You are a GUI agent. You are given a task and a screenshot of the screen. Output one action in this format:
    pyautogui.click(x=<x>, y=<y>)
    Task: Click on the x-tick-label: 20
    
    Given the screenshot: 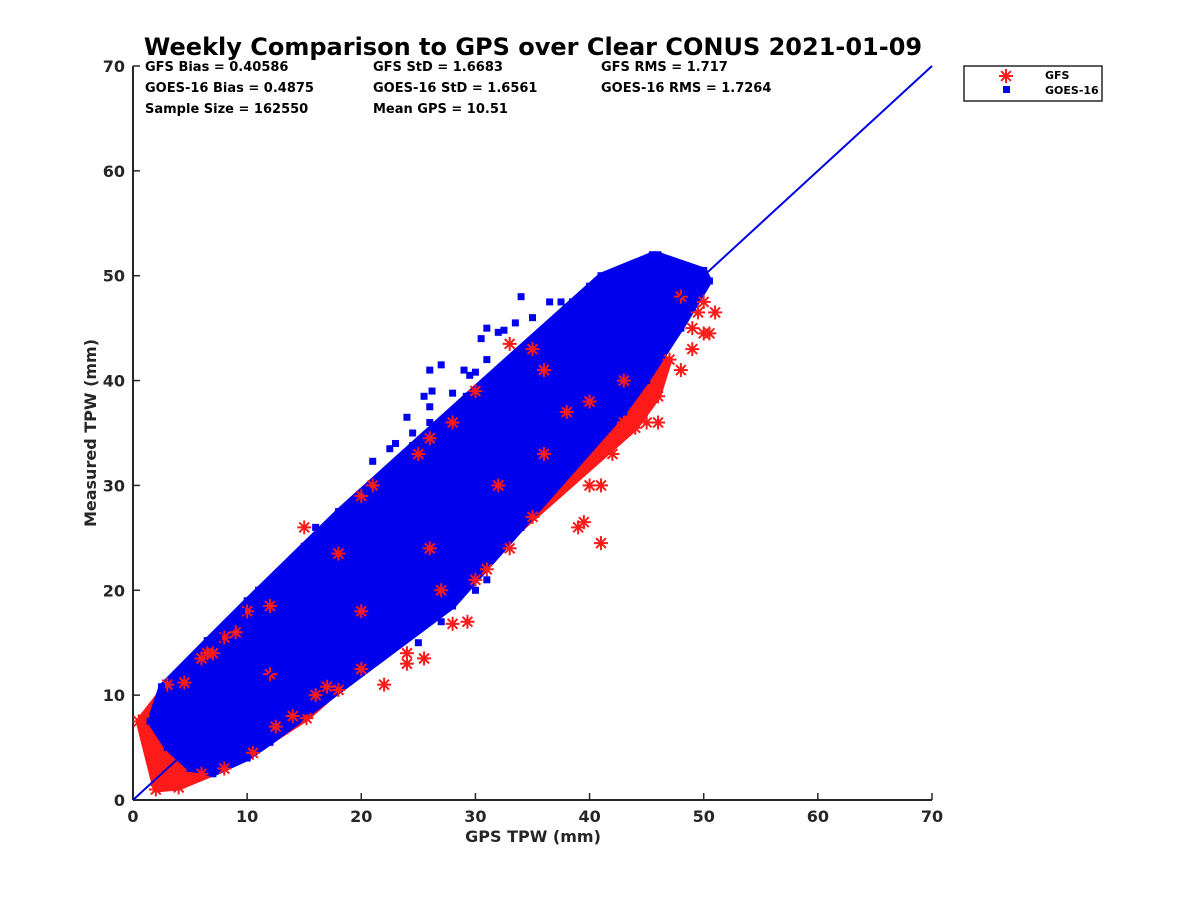 What is the action you would take?
    pyautogui.click(x=361, y=816)
    